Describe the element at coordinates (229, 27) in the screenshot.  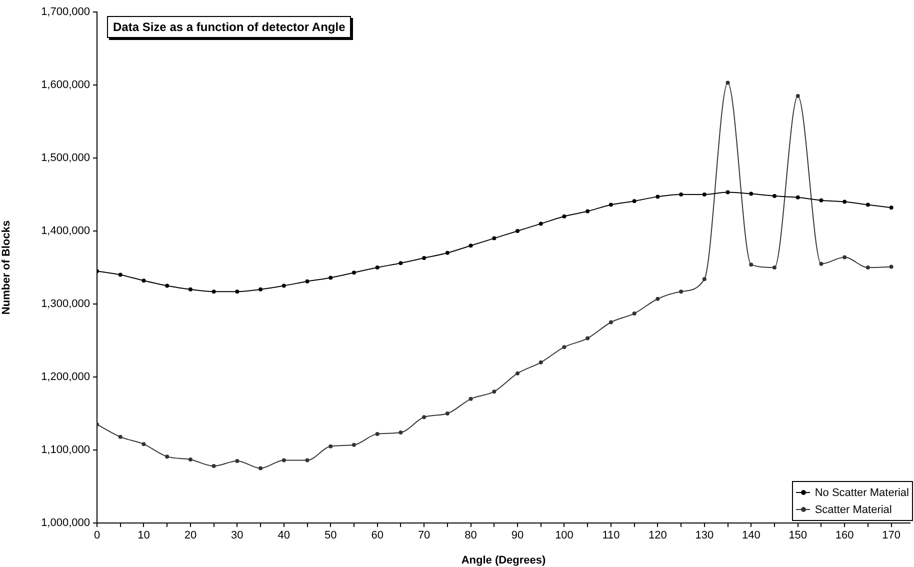
I see `text: Data Size as a function of detector Angle` at that location.